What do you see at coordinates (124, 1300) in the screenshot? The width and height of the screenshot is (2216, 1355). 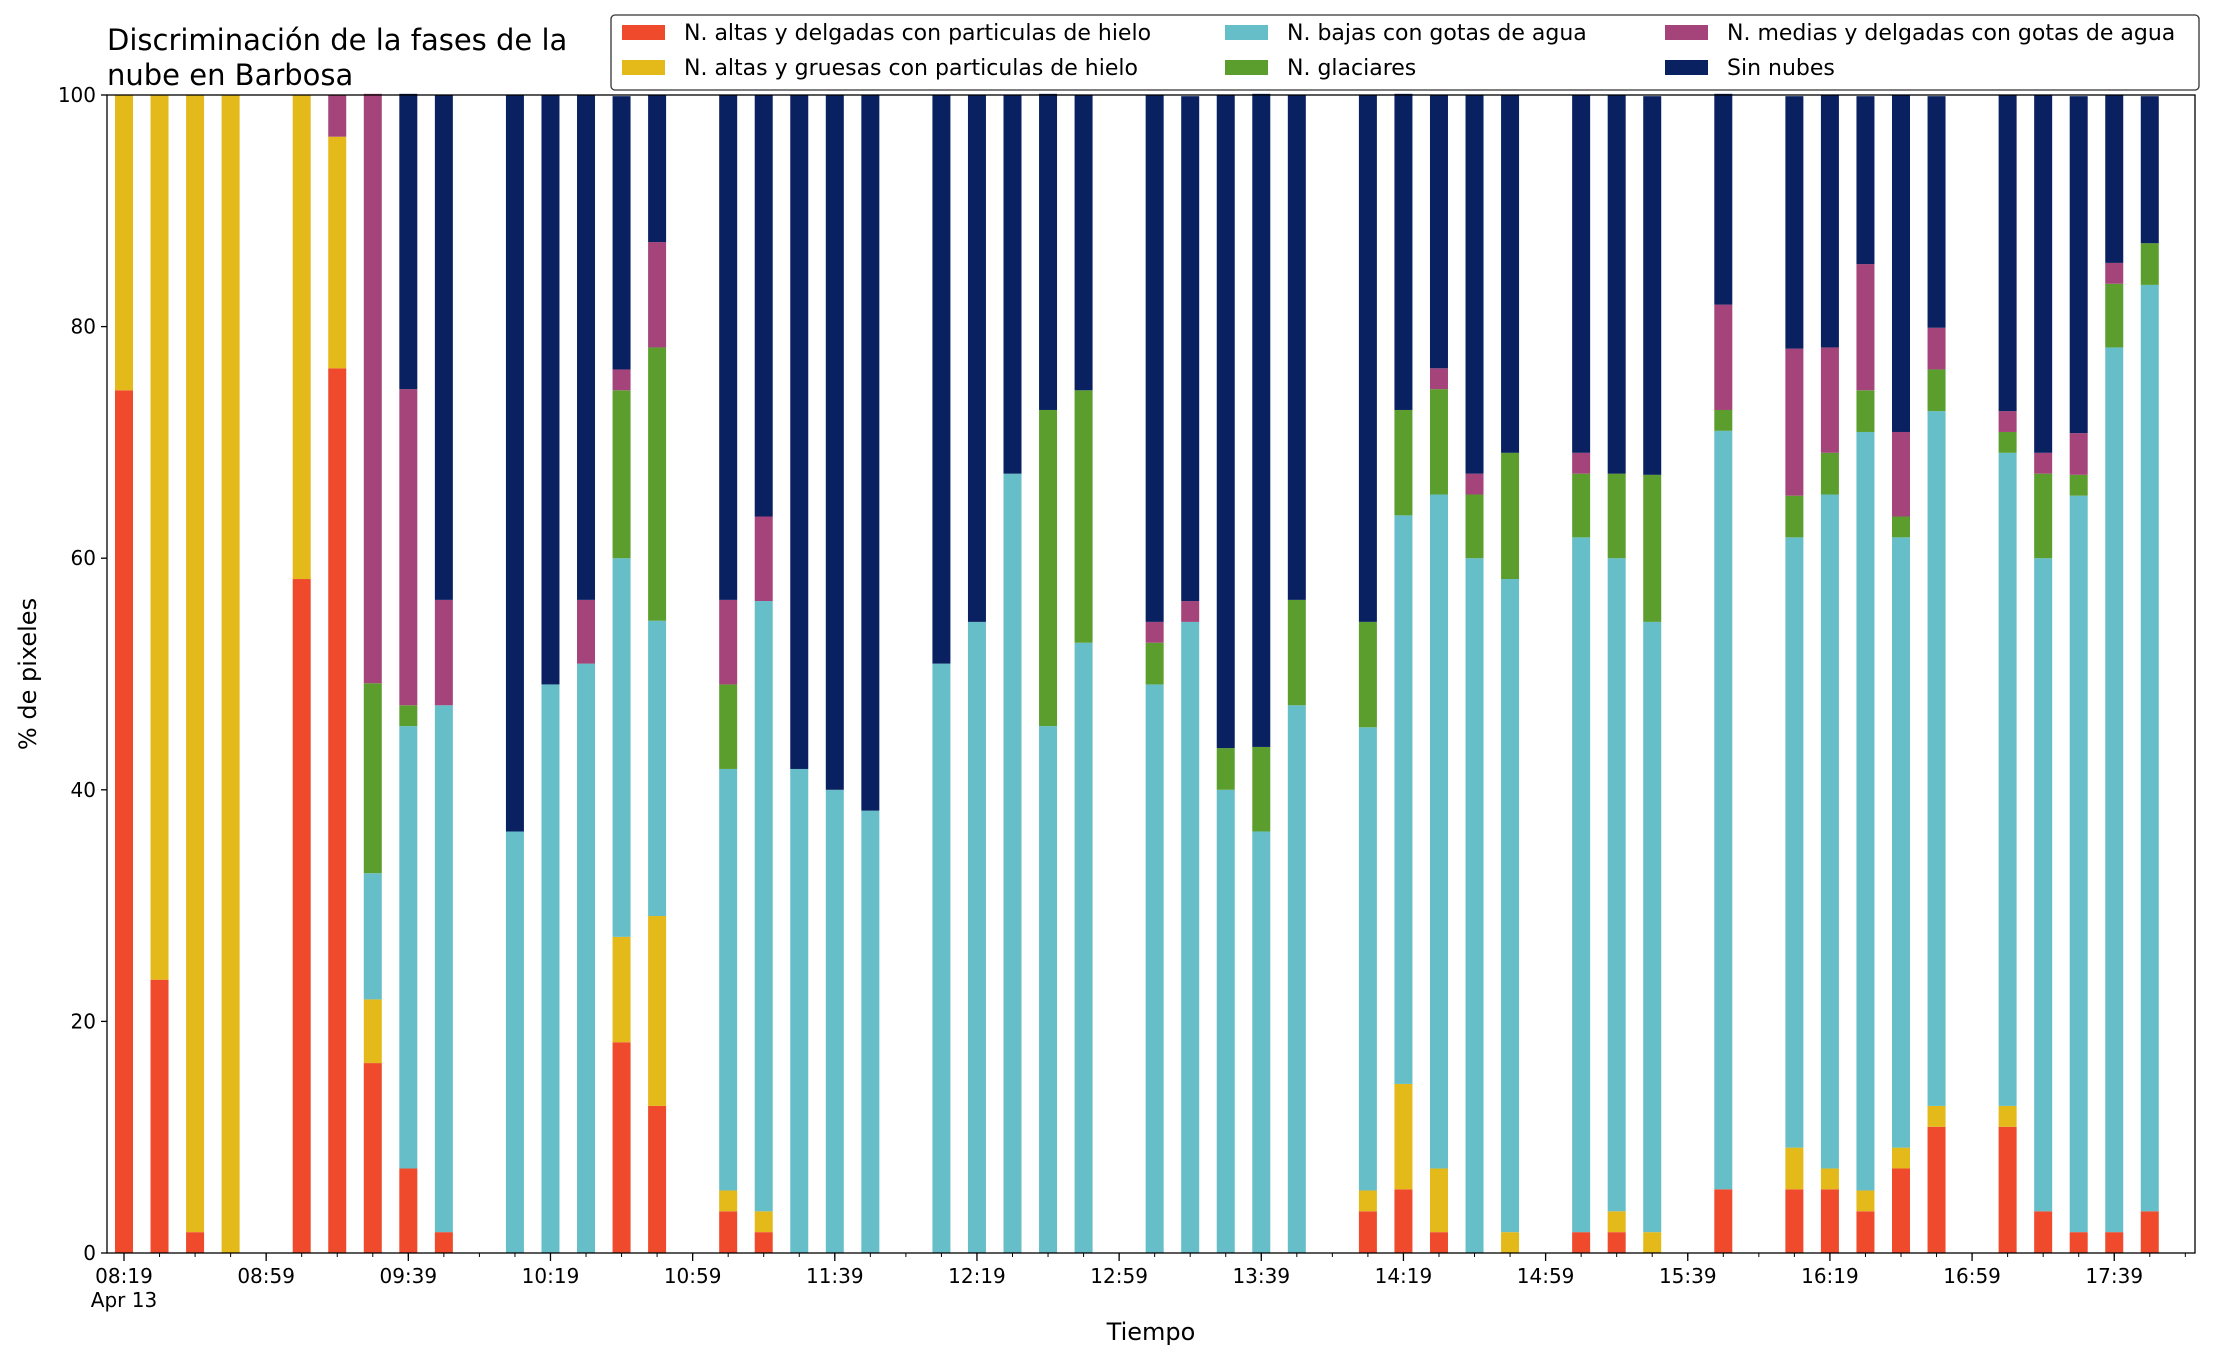 I see `x-date-label: Apr 13` at bounding box center [124, 1300].